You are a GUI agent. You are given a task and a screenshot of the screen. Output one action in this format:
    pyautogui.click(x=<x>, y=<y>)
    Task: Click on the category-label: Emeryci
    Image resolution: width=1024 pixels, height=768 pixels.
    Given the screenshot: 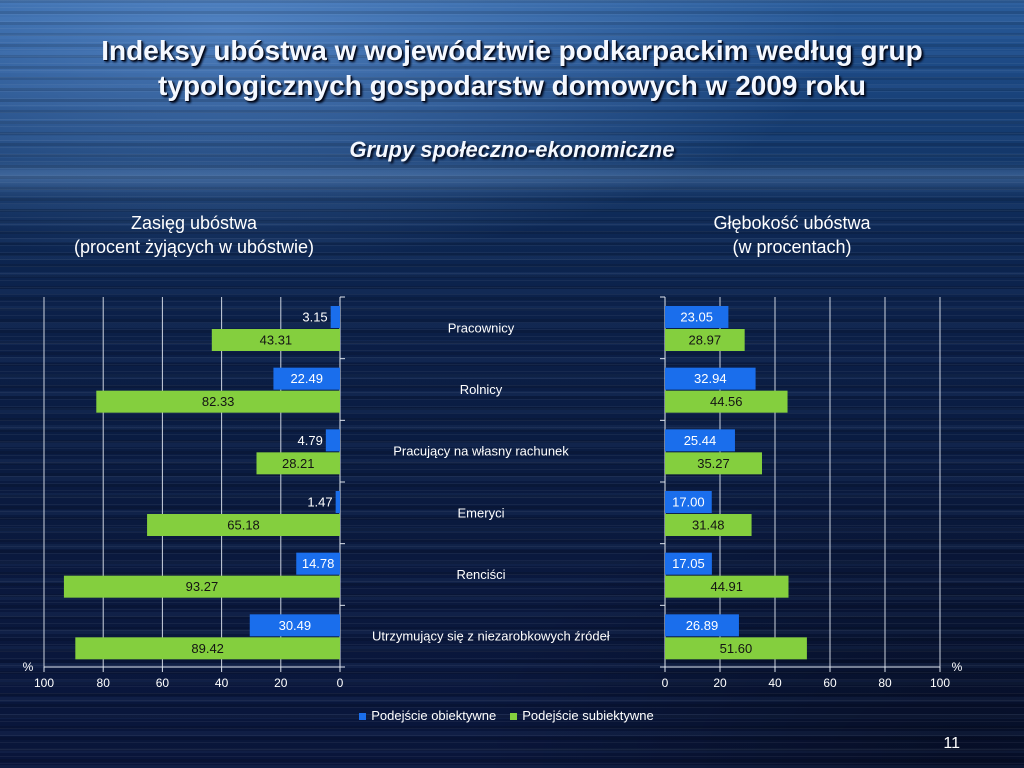 What is the action you would take?
    pyautogui.click(x=481, y=512)
    